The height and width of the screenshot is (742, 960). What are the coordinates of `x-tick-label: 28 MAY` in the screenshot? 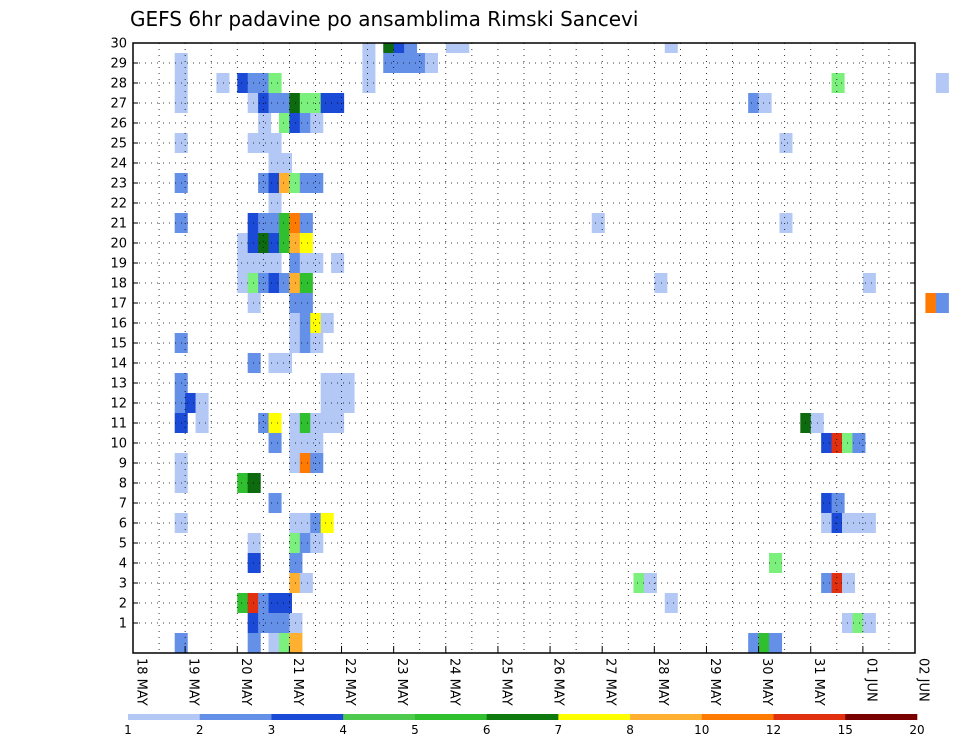 It's located at (662, 682).